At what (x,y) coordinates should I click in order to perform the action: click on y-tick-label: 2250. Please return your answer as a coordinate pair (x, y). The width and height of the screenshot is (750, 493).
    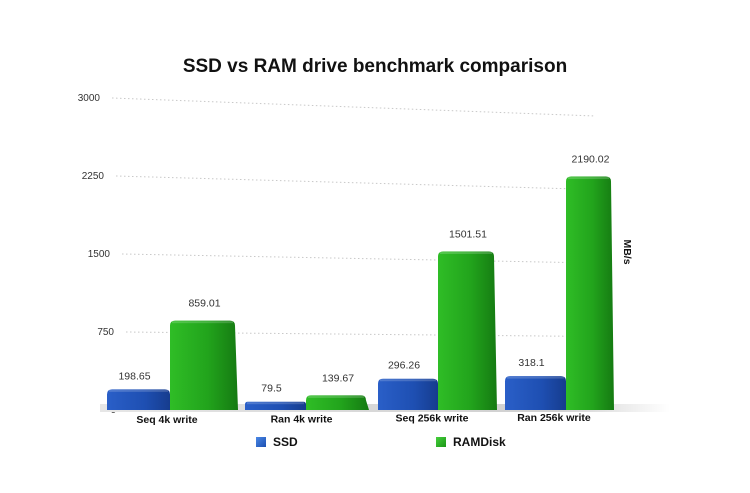
    Looking at the image, I should click on (93, 176).